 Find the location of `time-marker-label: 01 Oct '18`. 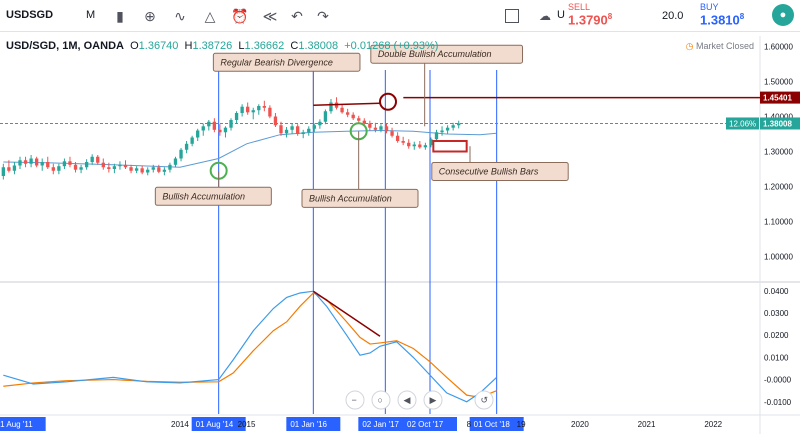

time-marker-label: 01 Oct '18 is located at coordinates (492, 424).